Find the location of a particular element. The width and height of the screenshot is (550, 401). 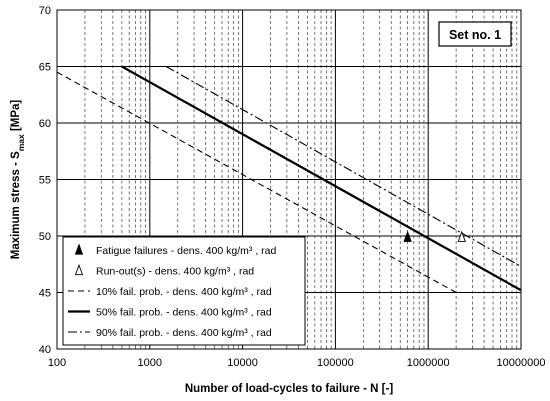

legend-label: Run-out(s) - dens. 400 kg/m³ , rad is located at coordinates (175, 272).